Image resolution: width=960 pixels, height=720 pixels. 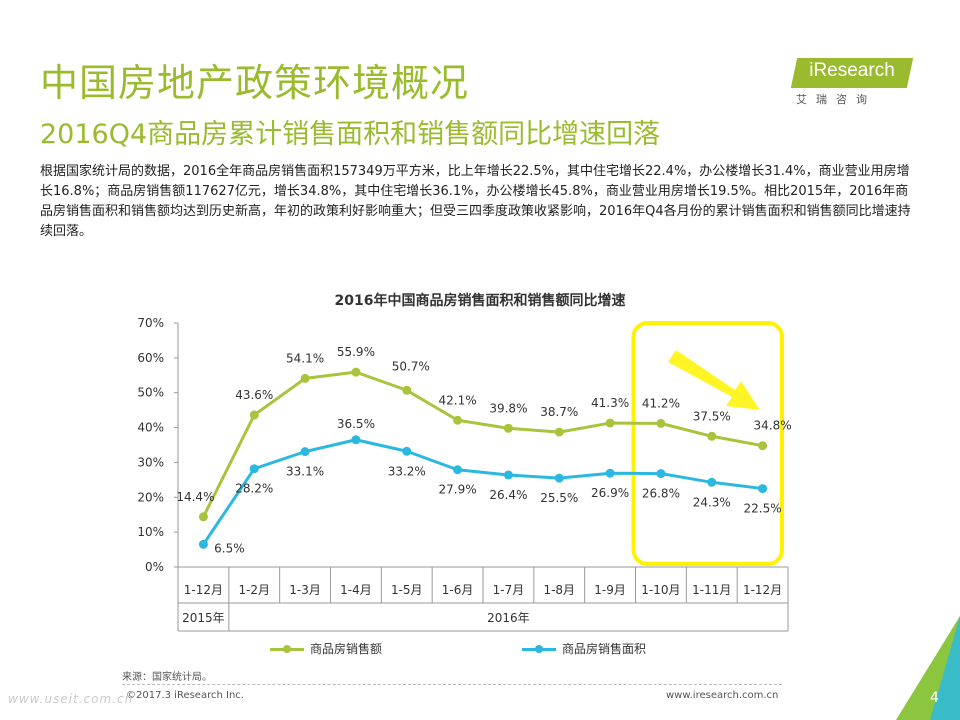 What do you see at coordinates (559, 590) in the screenshot?
I see `x-tick-label: 1-8月` at bounding box center [559, 590].